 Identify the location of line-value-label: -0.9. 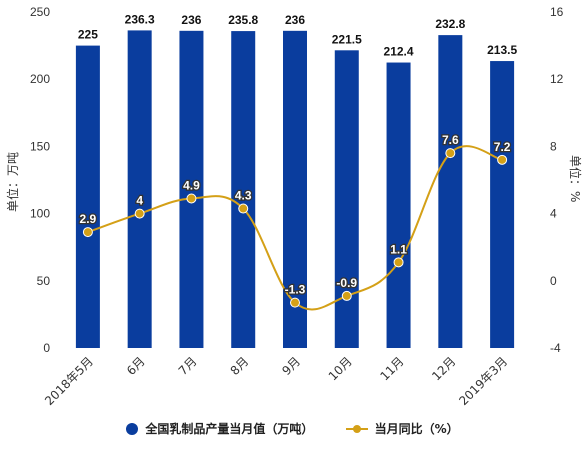
(346, 283).